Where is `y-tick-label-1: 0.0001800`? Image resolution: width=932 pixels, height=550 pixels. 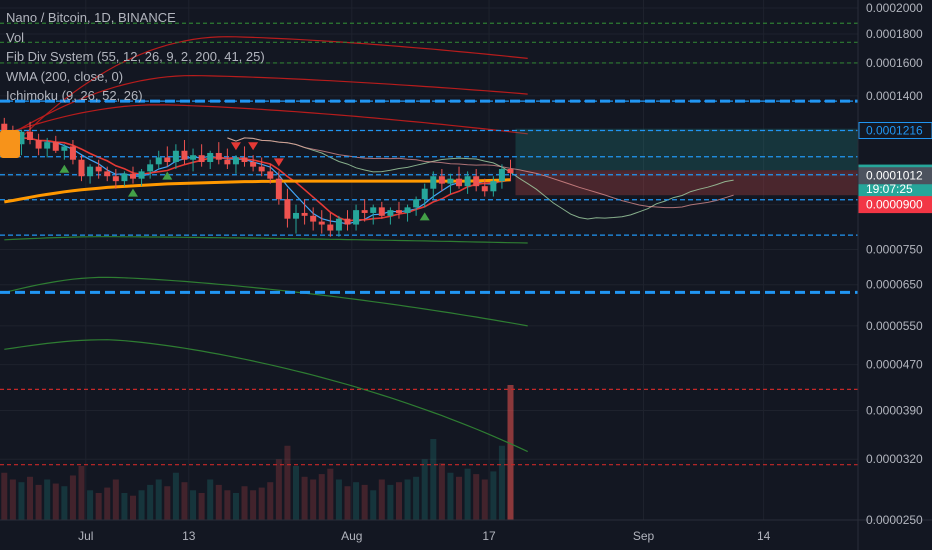
y-tick-label-1: 0.0001800 is located at coordinates (894, 34).